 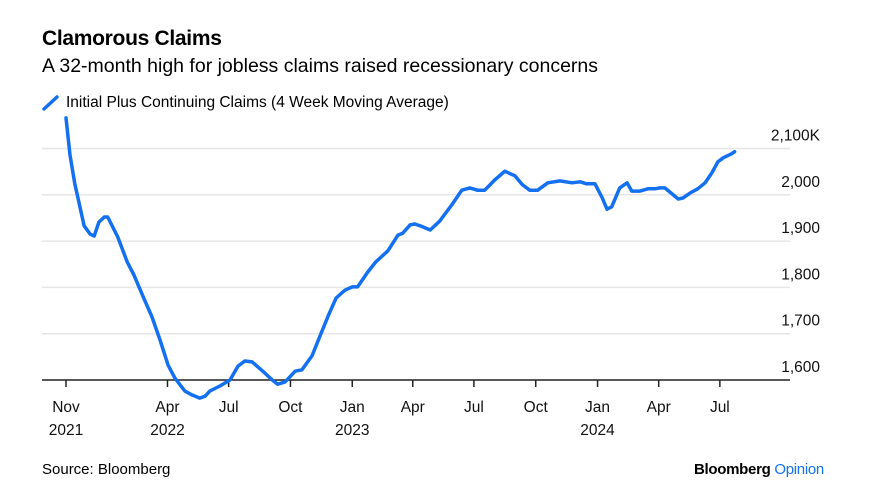 What do you see at coordinates (800, 182) in the screenshot?
I see `y-tick-label: 2,000` at bounding box center [800, 182].